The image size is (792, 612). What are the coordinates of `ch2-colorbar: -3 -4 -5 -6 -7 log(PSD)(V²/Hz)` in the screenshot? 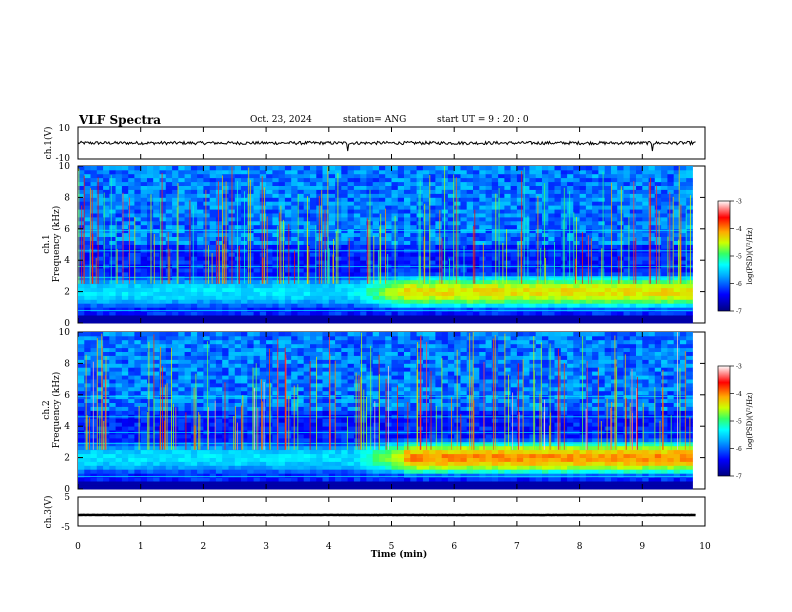 It's located at (735, 422).